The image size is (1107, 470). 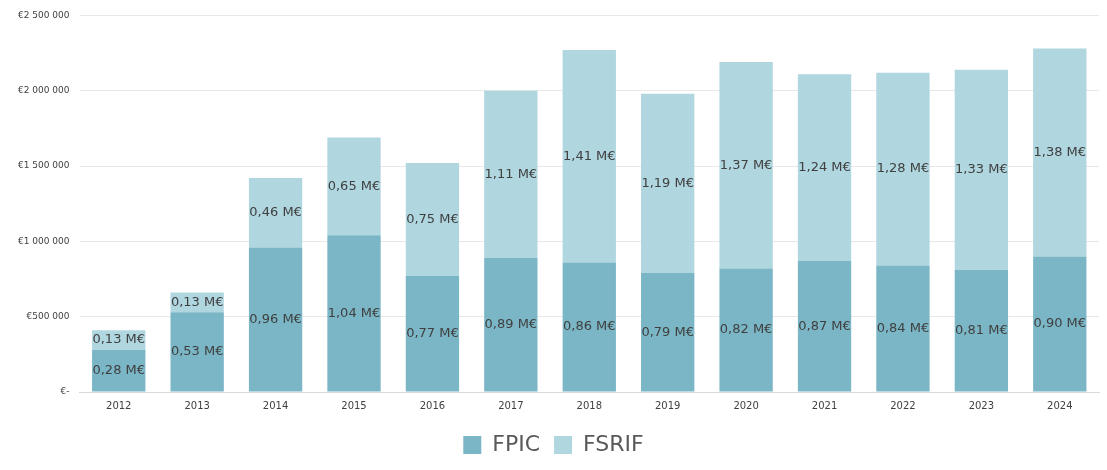 I want to click on x-tick-label: 2023, so click(x=981, y=405).